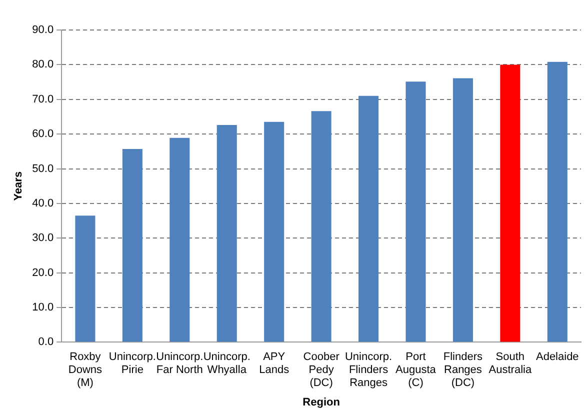 This screenshot has width=585, height=415. I want to click on x-tick-label: APY Lands, so click(274, 363).